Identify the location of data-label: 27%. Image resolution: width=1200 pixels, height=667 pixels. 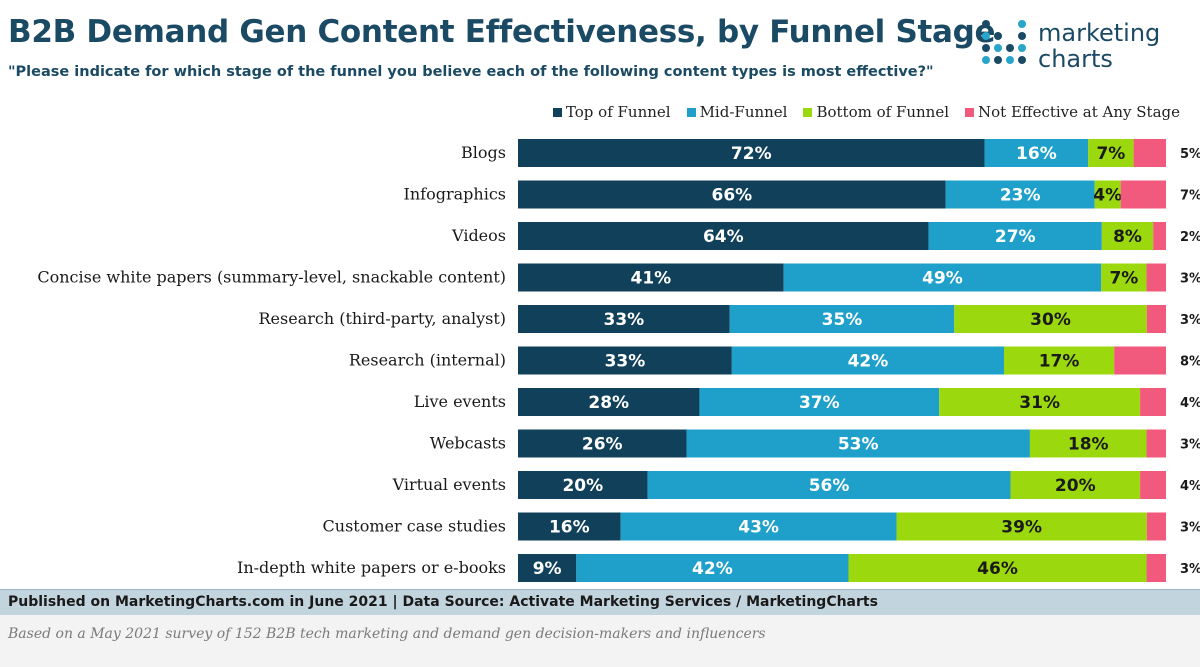
(1015, 237).